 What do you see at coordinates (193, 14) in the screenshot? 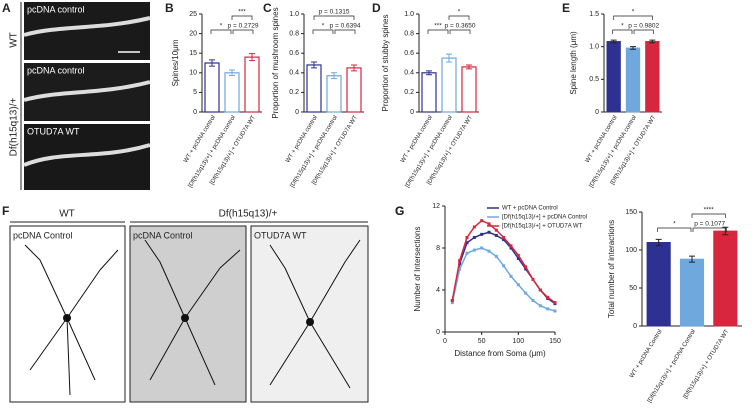
I see `y-tick-label: 25` at bounding box center [193, 14].